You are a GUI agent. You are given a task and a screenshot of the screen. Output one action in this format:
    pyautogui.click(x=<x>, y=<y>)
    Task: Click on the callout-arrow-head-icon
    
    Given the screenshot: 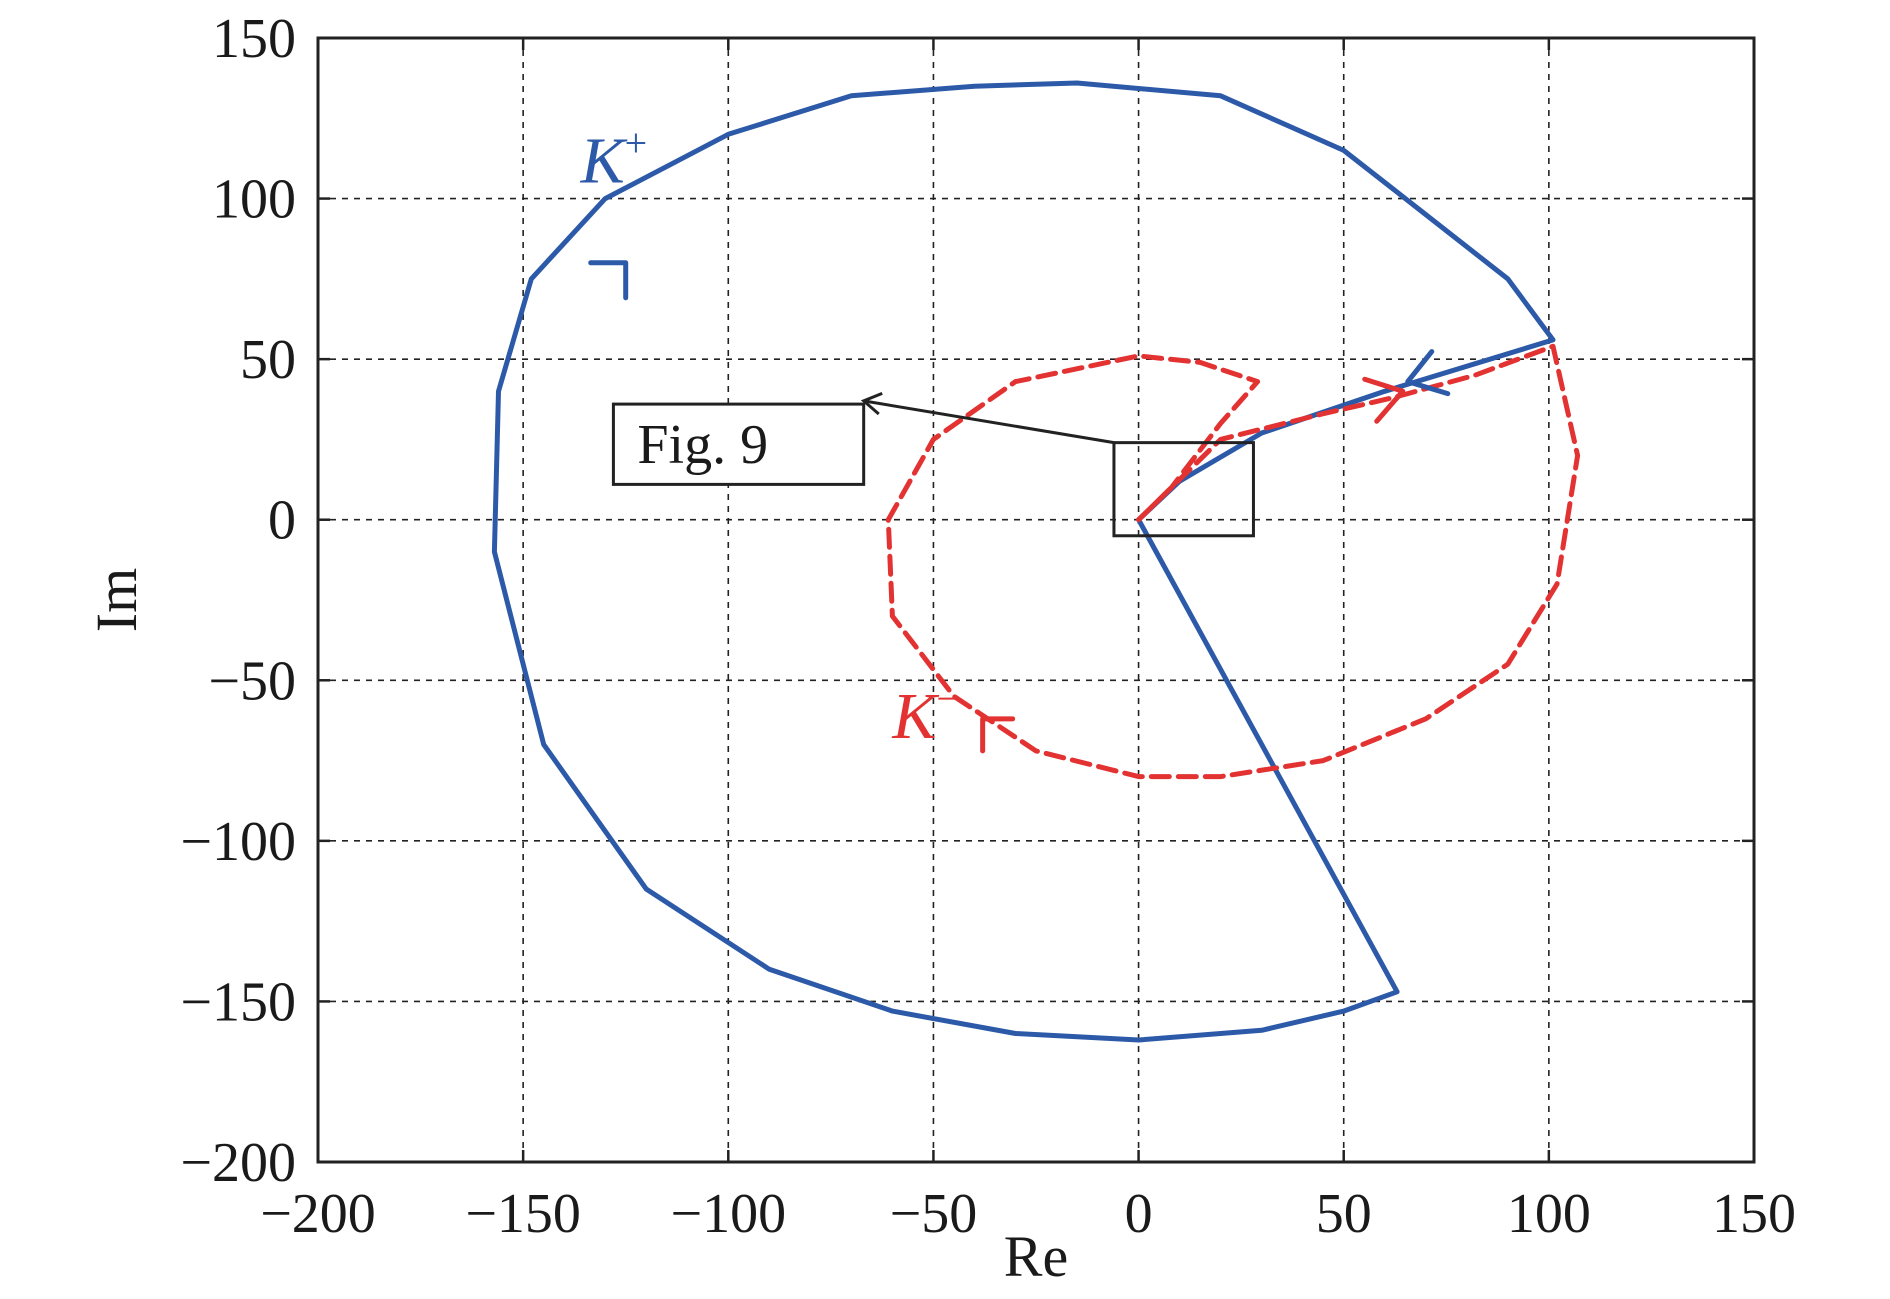 What is the action you would take?
    pyautogui.click(x=871, y=403)
    